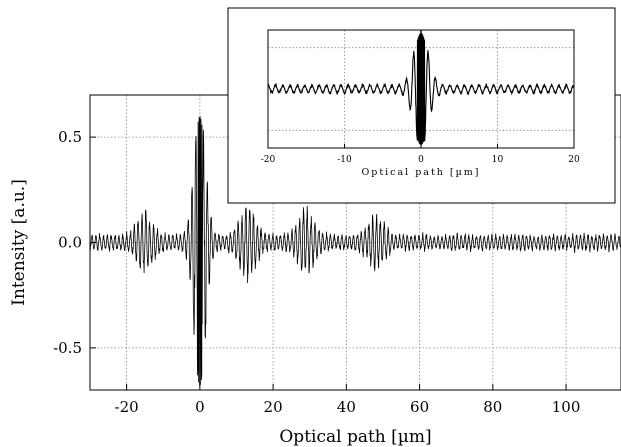 The width and height of the screenshot is (621, 447). I want to click on main-x-tick-label: 40, so click(346, 407).